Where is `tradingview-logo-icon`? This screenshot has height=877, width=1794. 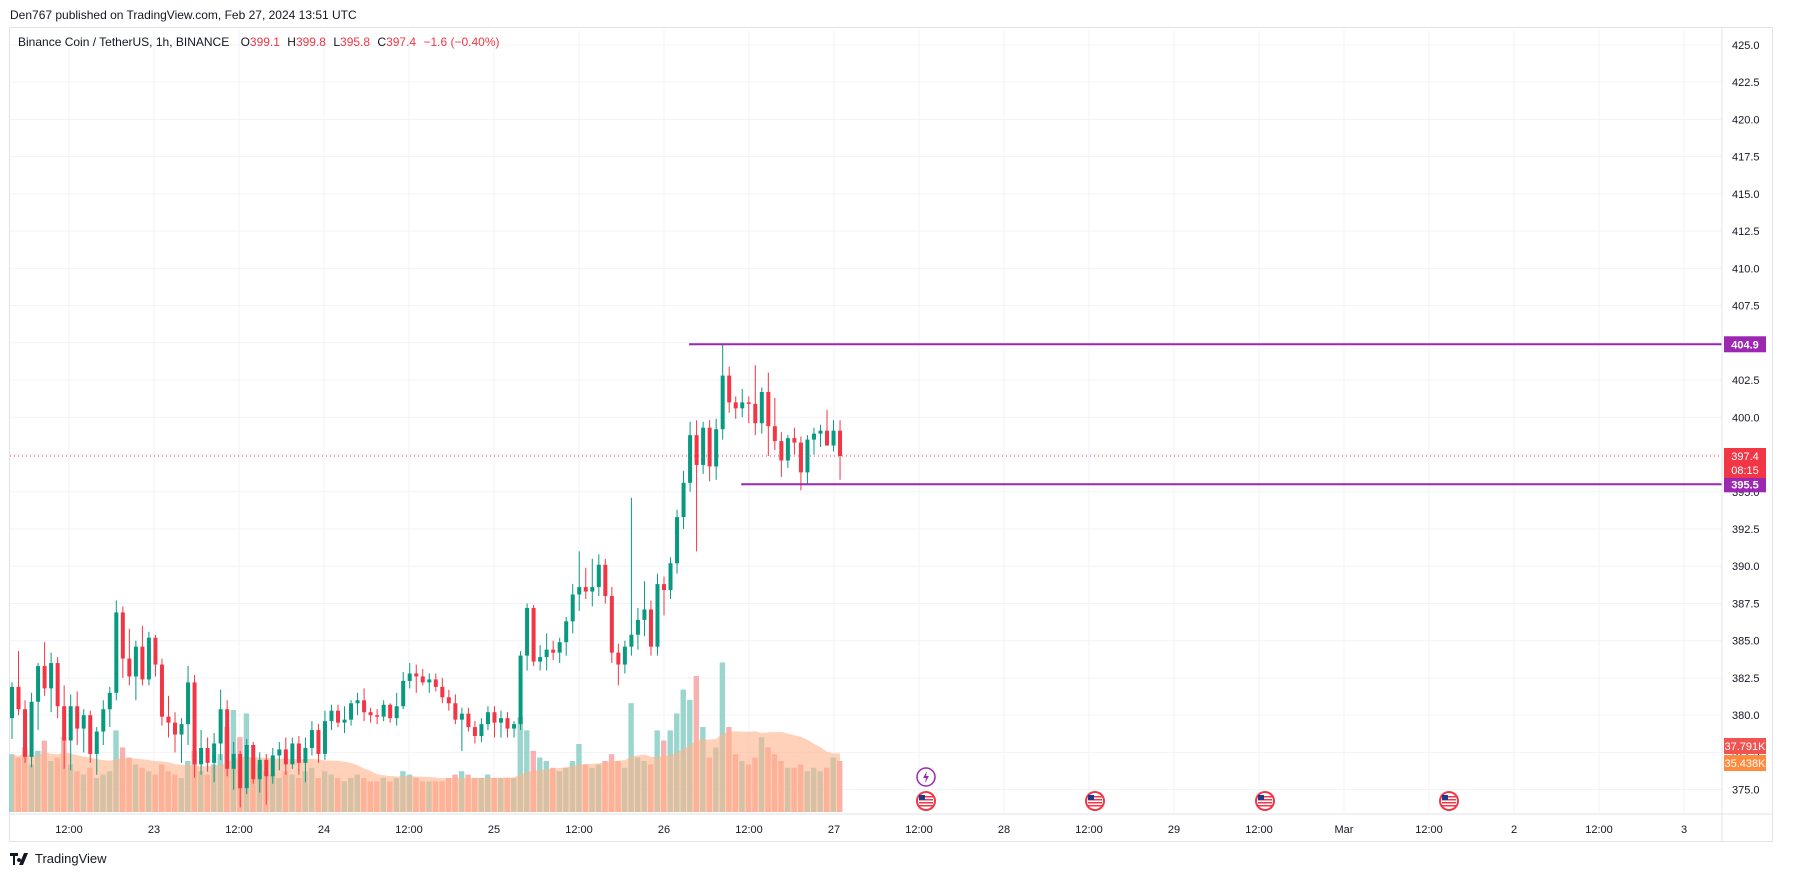 tradingview-logo-icon is located at coordinates (19, 858).